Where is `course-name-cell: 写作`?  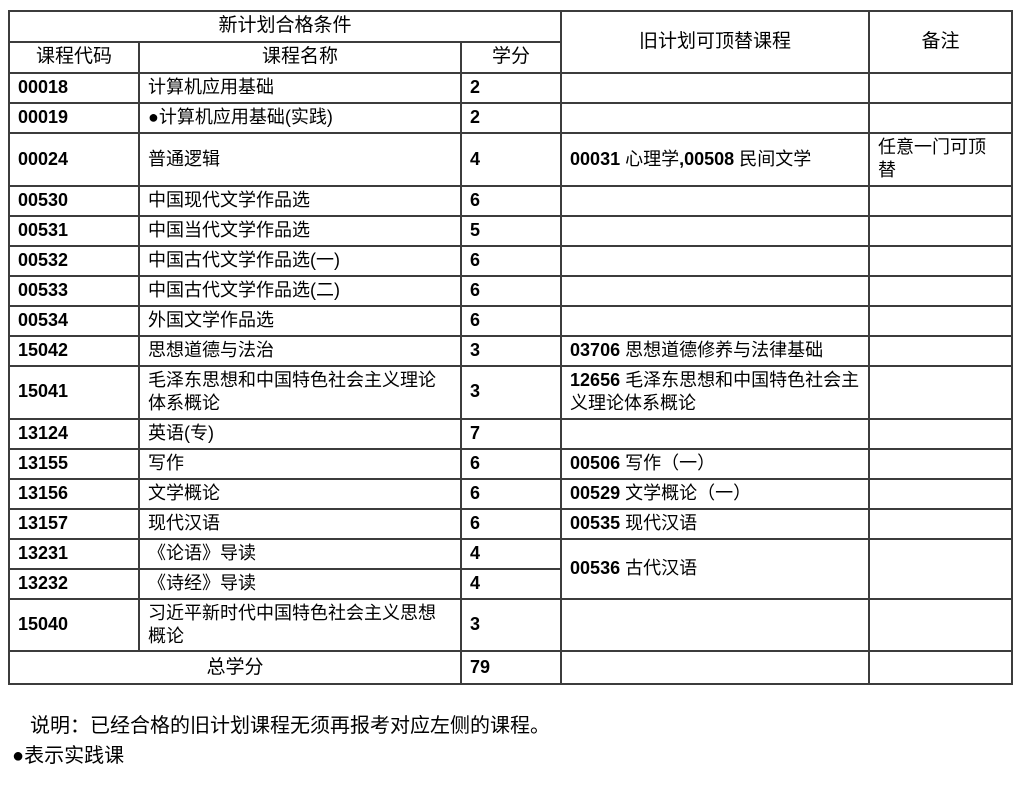 course-name-cell: 写作 is located at coordinates (300, 463).